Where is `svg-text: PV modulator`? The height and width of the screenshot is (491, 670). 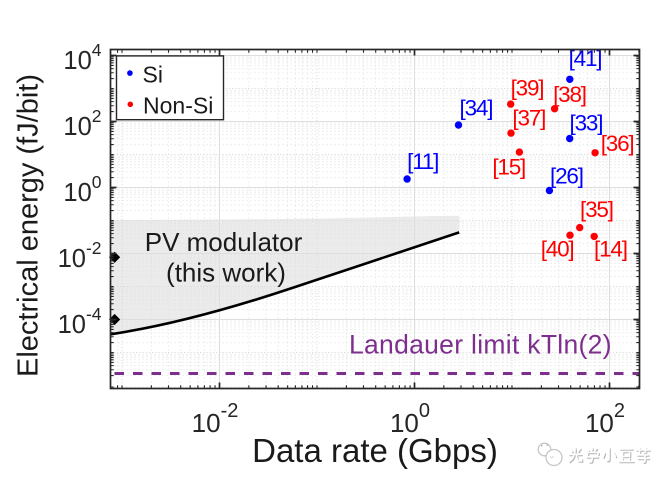 svg-text: PV modulator is located at coordinates (224, 242).